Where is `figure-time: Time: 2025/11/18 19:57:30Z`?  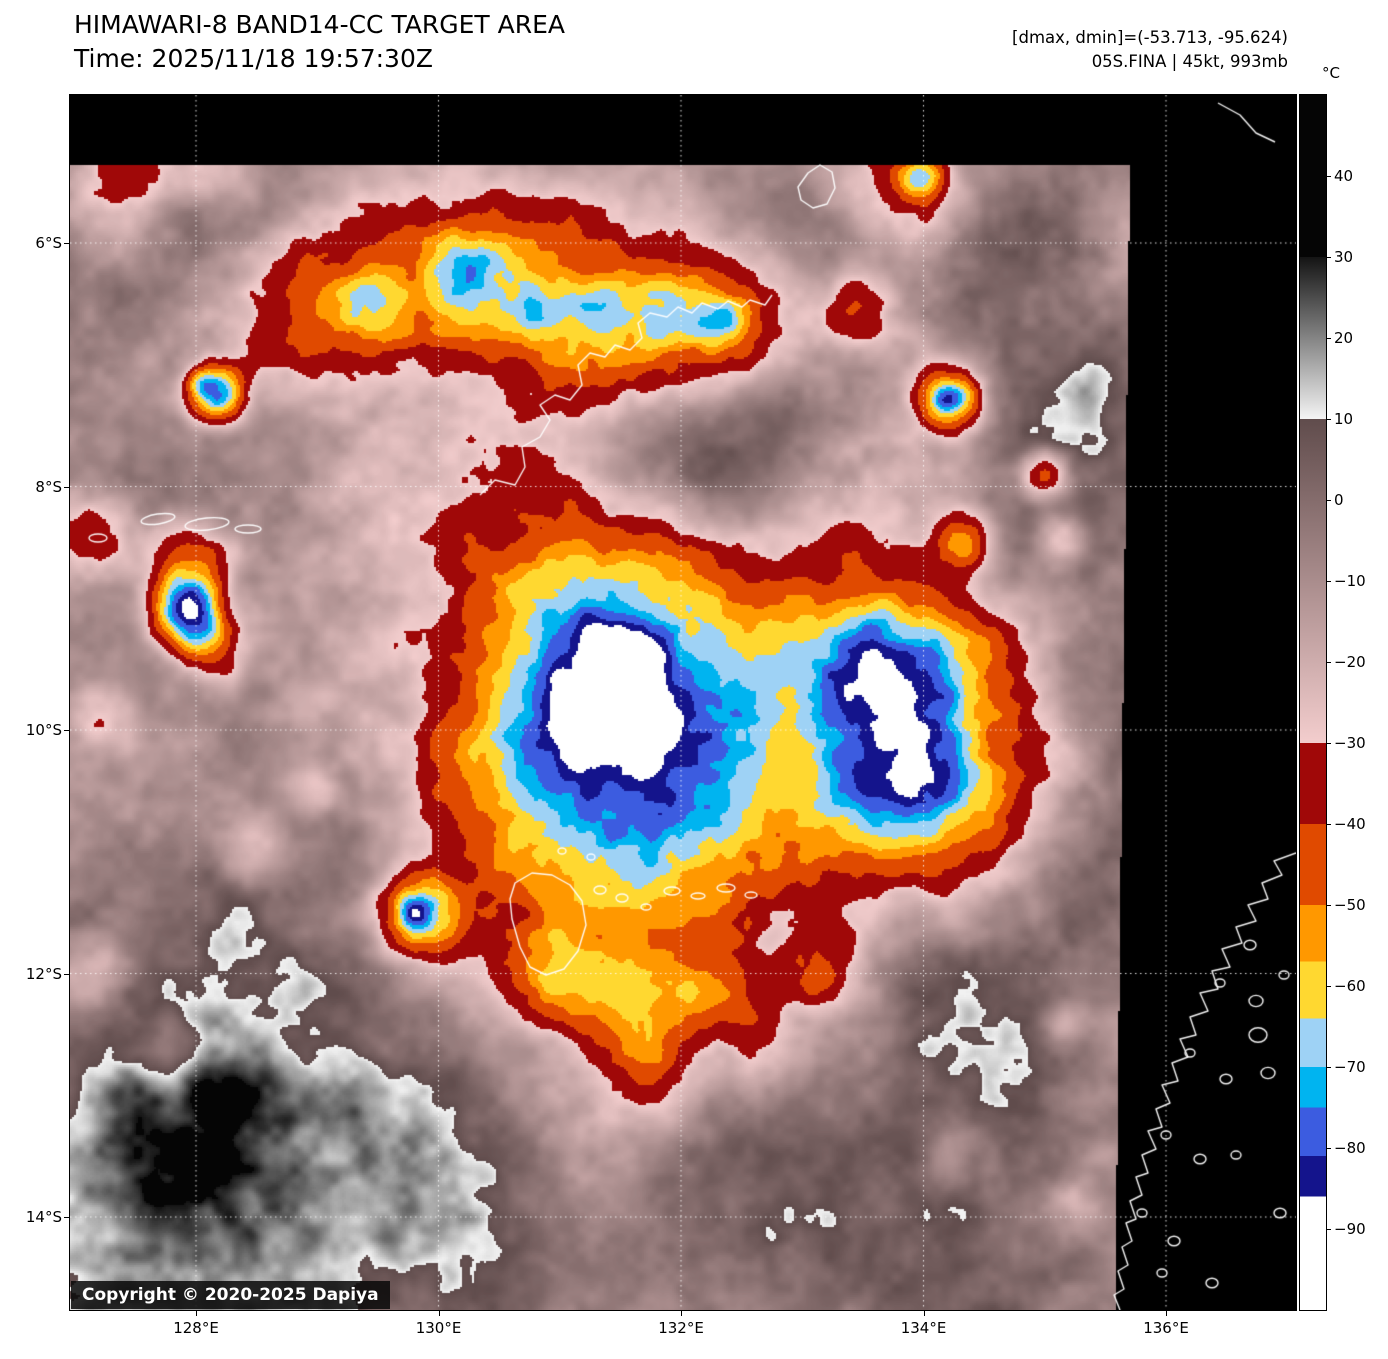
figure-time: Time: 2025/11/18 19:57:30Z is located at coordinates (253, 58).